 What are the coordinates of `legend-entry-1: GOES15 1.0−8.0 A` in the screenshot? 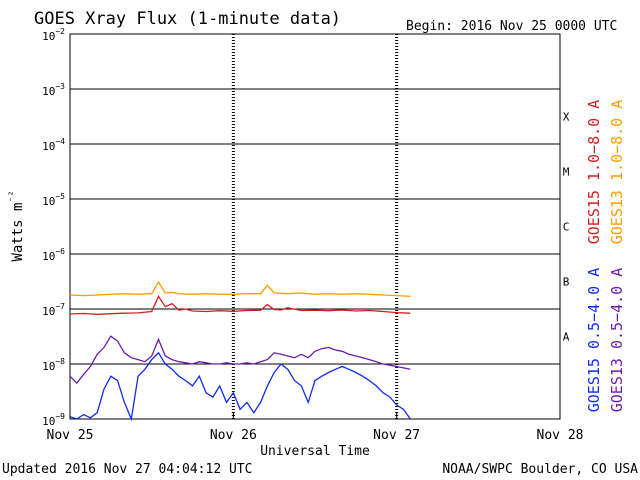 It's located at (594, 172).